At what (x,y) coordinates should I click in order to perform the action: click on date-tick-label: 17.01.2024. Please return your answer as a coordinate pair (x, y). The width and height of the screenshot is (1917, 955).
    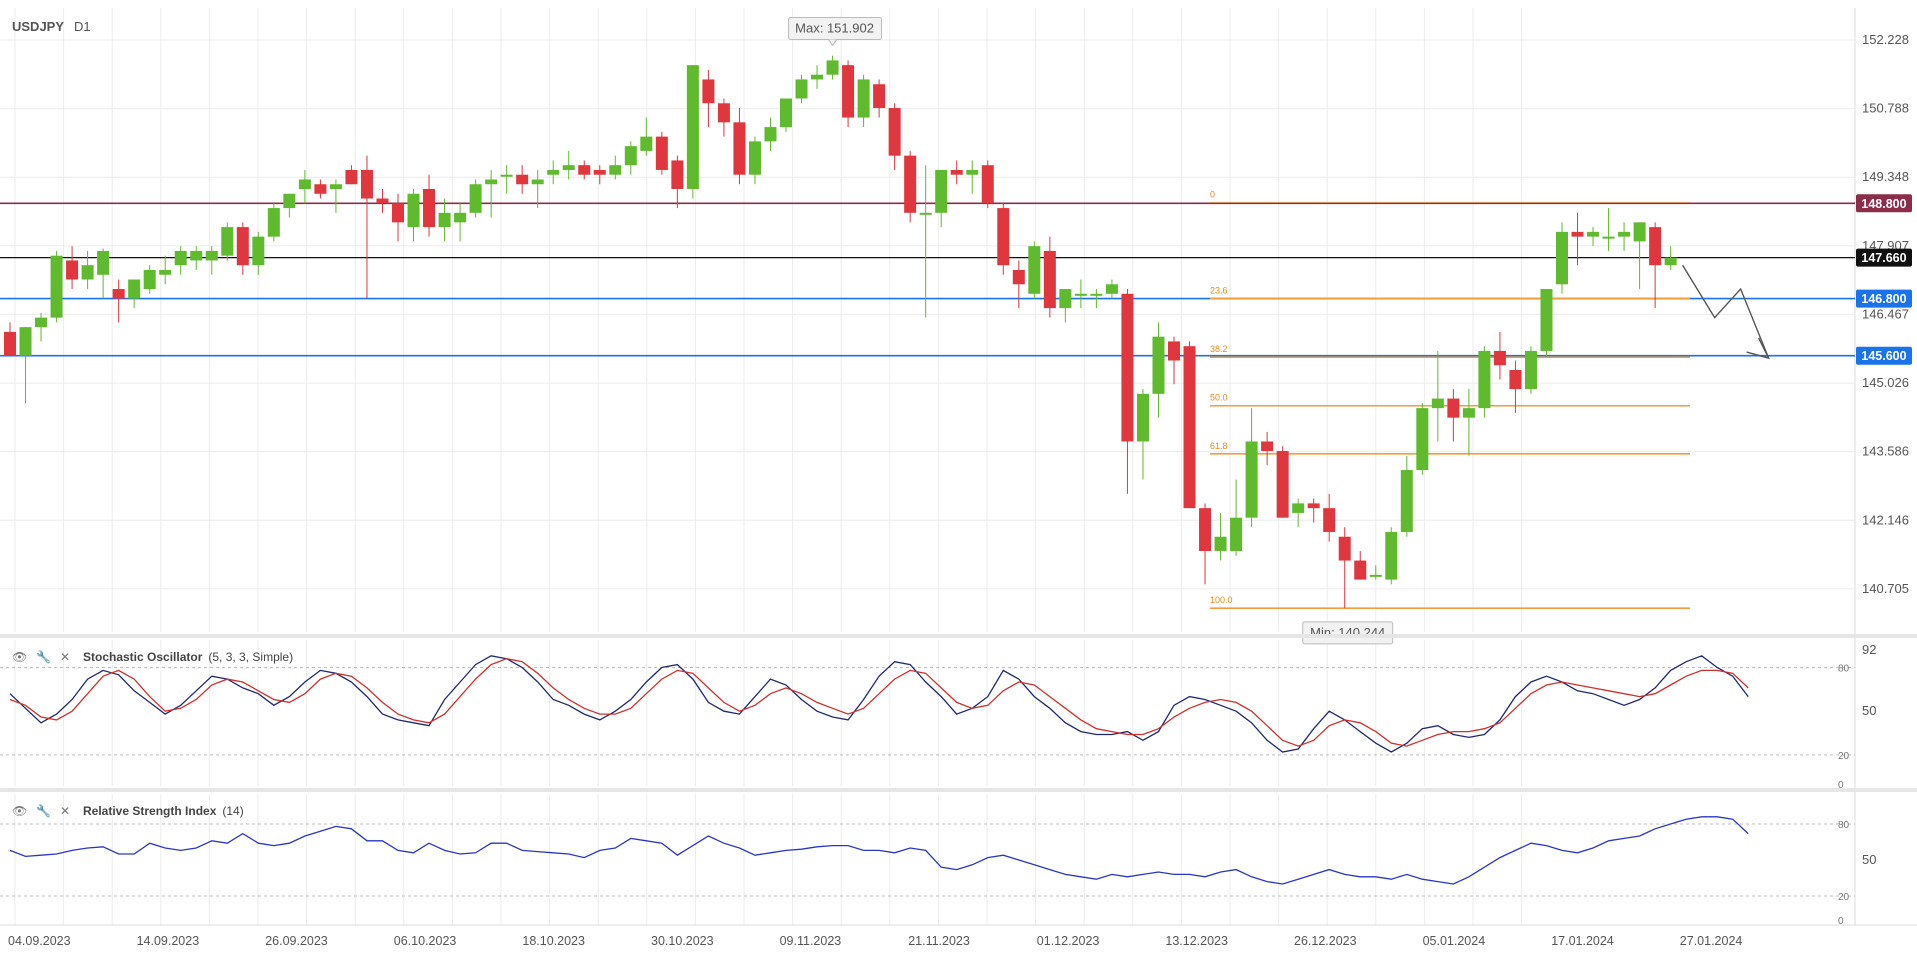
    Looking at the image, I should click on (1582, 941).